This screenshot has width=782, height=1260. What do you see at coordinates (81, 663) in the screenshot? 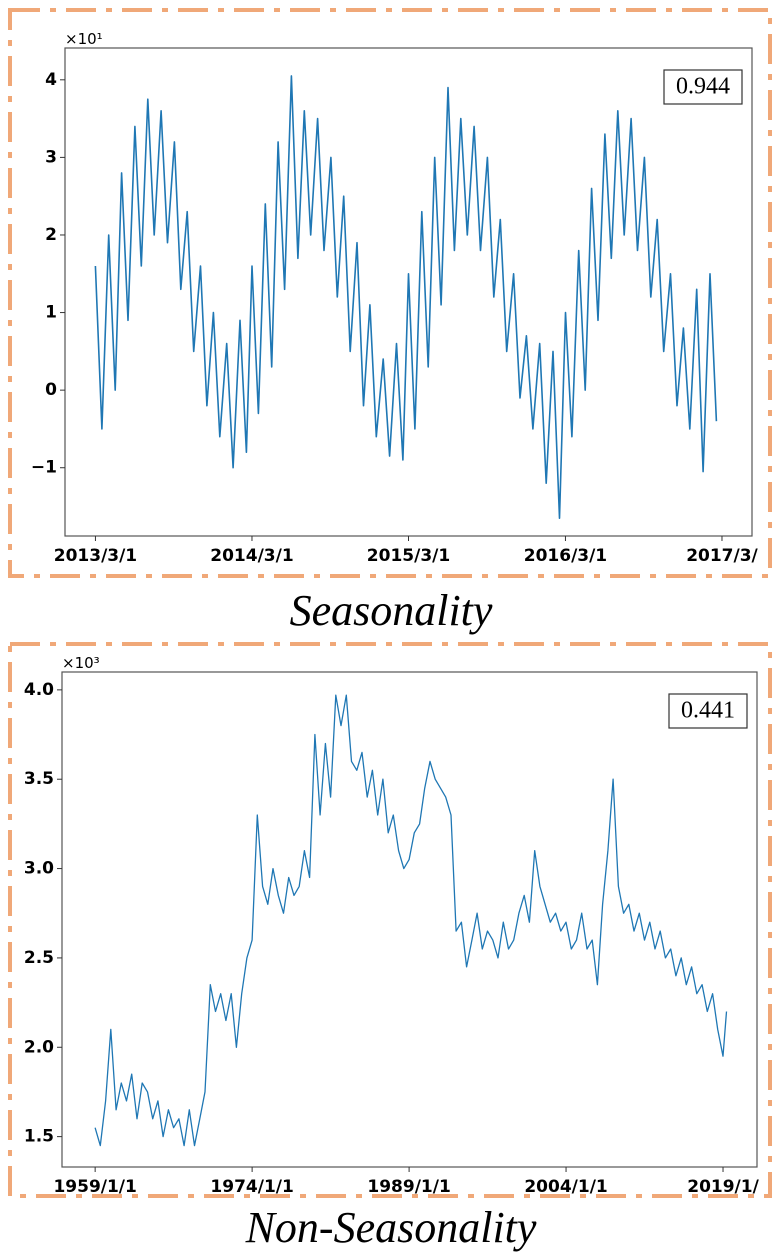
I see `y-multiplier: ×10³` at bounding box center [81, 663].